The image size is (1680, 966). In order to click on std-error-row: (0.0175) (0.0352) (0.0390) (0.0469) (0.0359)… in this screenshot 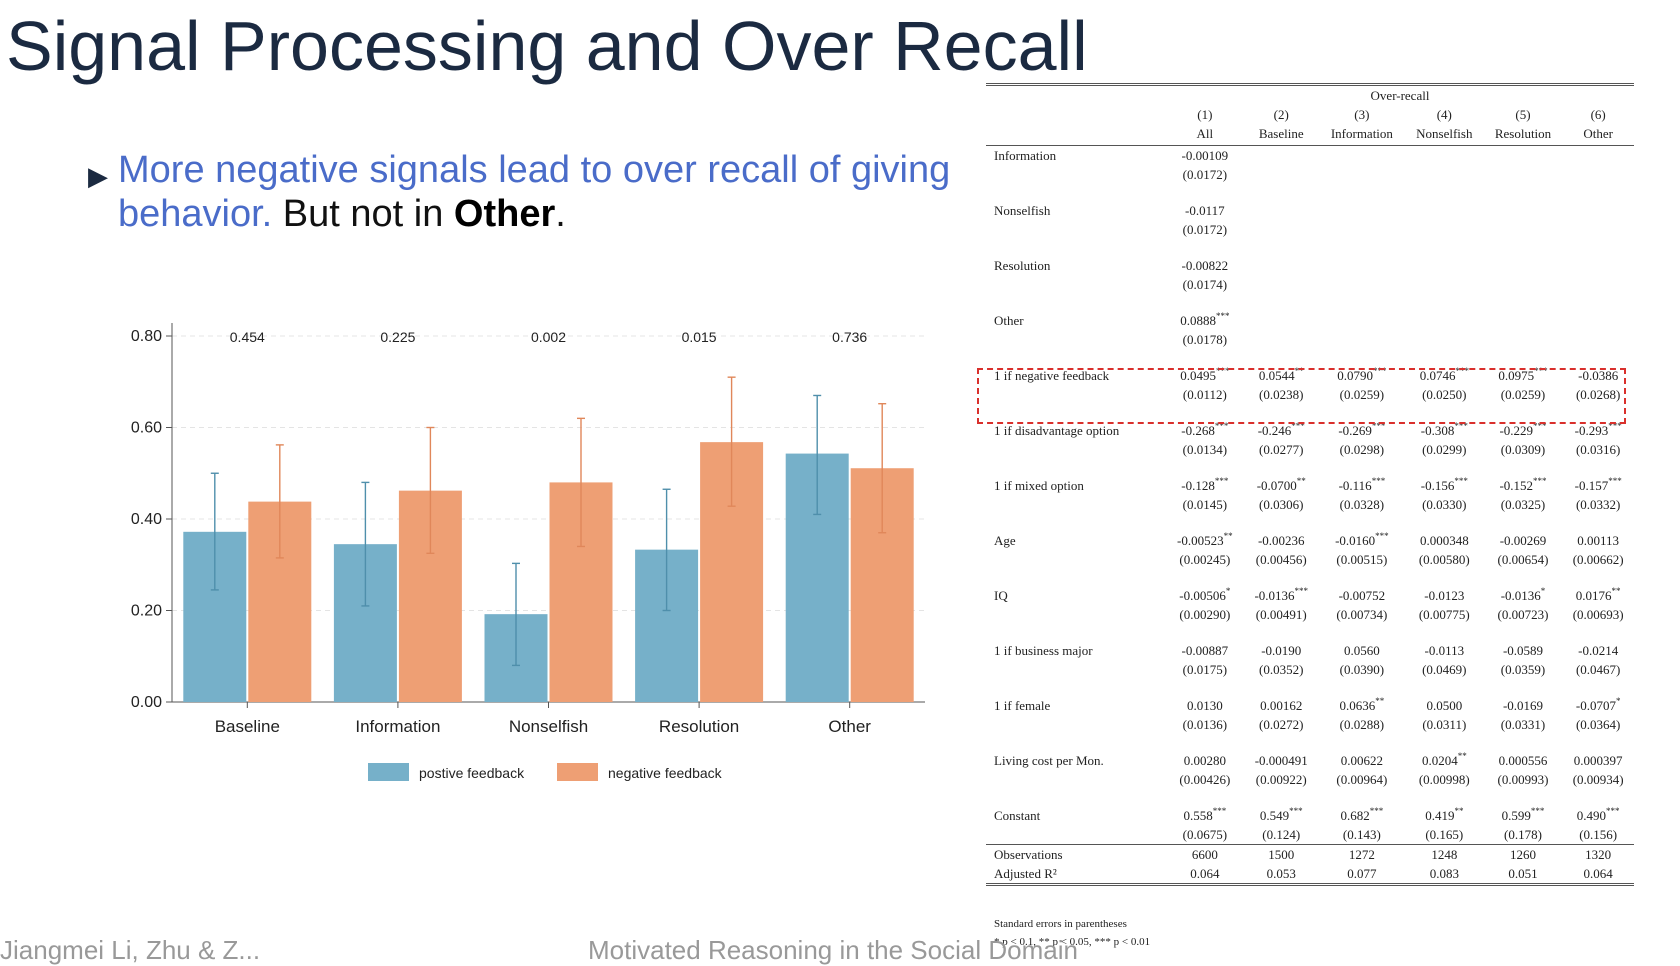, I will do `click(1310, 669)`.